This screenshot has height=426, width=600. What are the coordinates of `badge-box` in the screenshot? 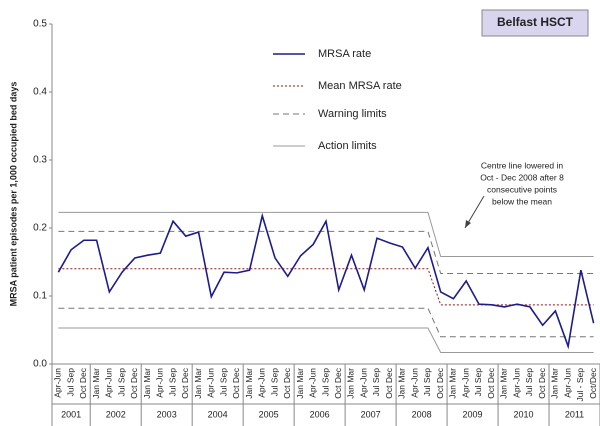 It's located at (535, 23).